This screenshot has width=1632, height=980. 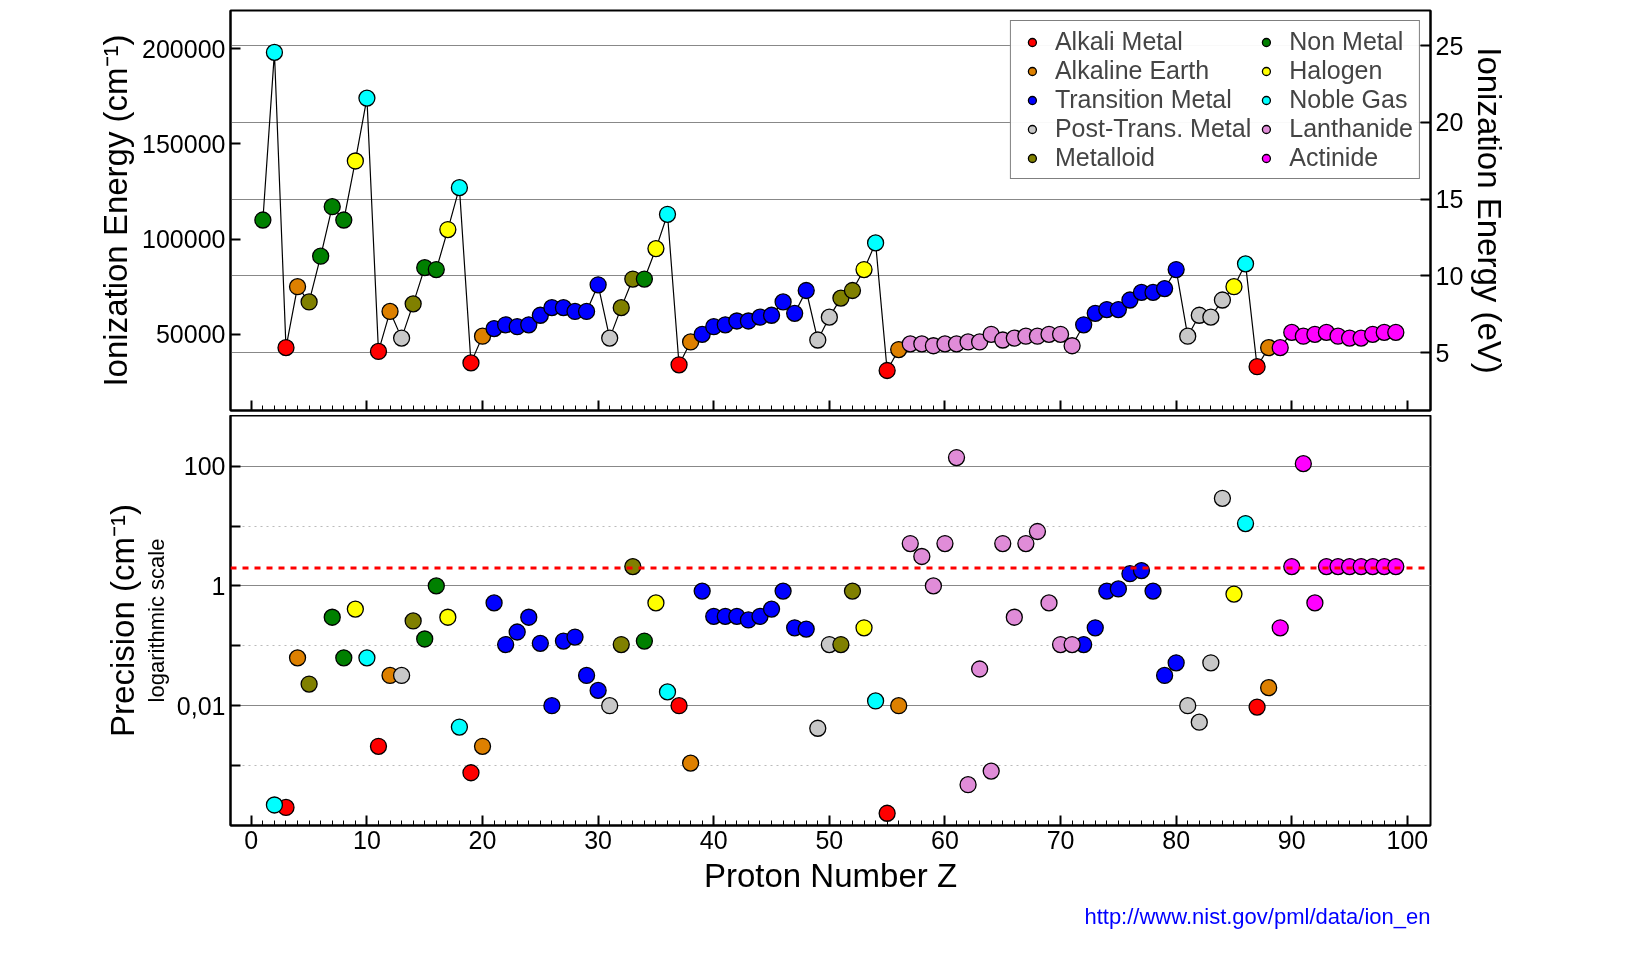 What do you see at coordinates (1060, 839) in the screenshot?
I see `x-tick-label: 70` at bounding box center [1060, 839].